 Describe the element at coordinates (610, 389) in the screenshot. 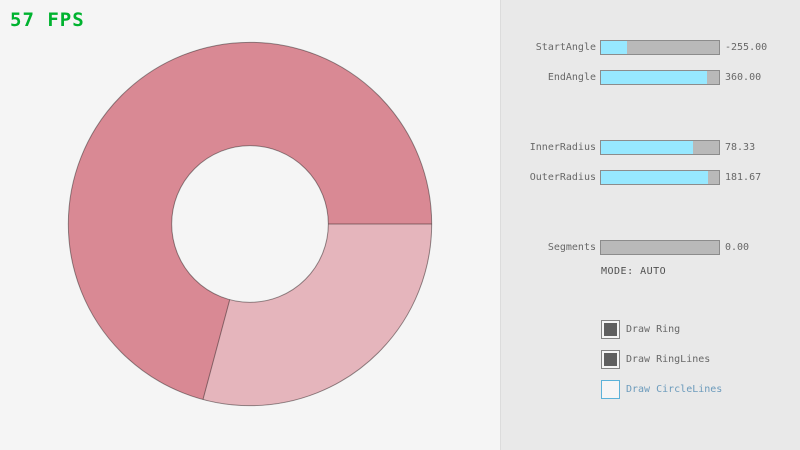

I see `draw-circlelines-checkbox` at that location.